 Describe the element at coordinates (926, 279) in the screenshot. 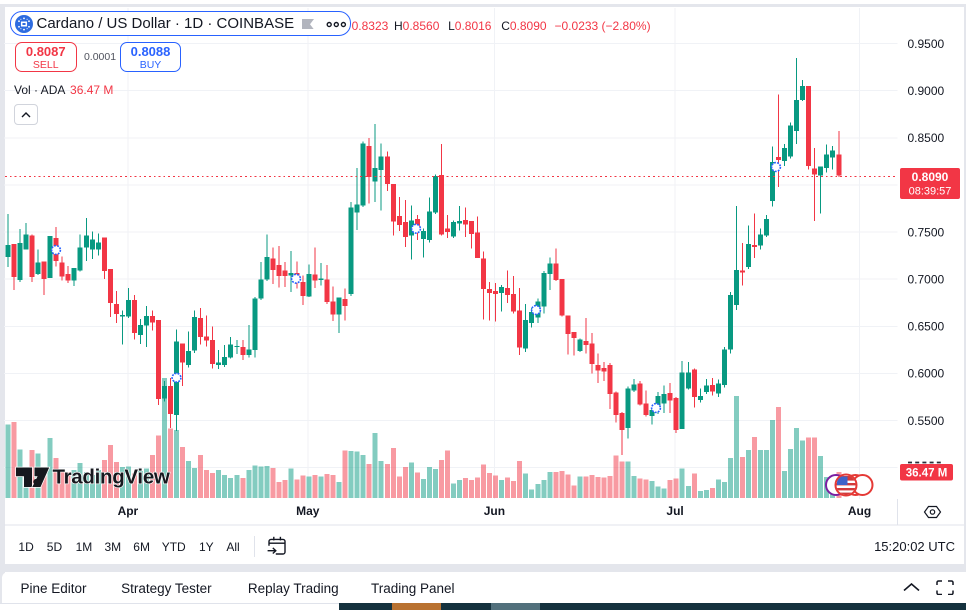

I see `svg-text: 0.7000` at that location.